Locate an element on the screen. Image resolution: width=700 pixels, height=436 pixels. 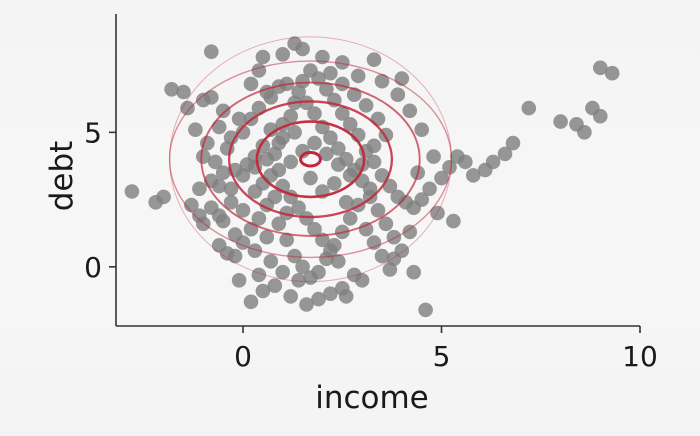
x-tick-label-1: 5 is located at coordinates (442, 356).